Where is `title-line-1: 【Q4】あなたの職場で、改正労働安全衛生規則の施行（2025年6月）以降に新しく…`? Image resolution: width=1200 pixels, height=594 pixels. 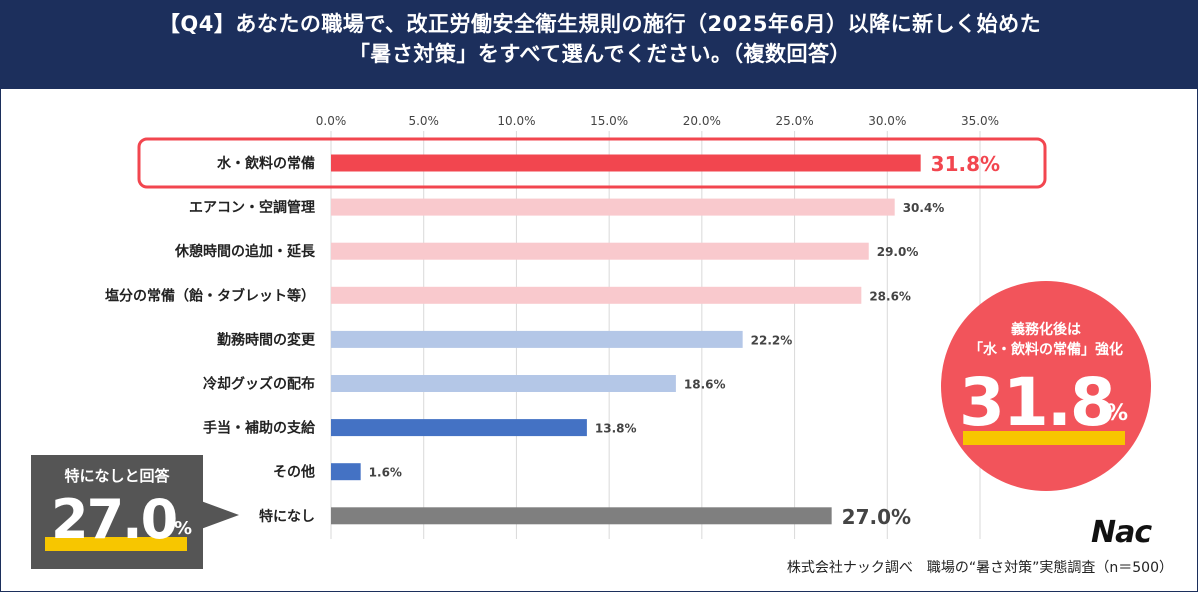 title-line-1: 【Q4】あなたの職場で、改正労働安全衛生規則の施行（2025年6月）以降に新しく… is located at coordinates (600, 24).